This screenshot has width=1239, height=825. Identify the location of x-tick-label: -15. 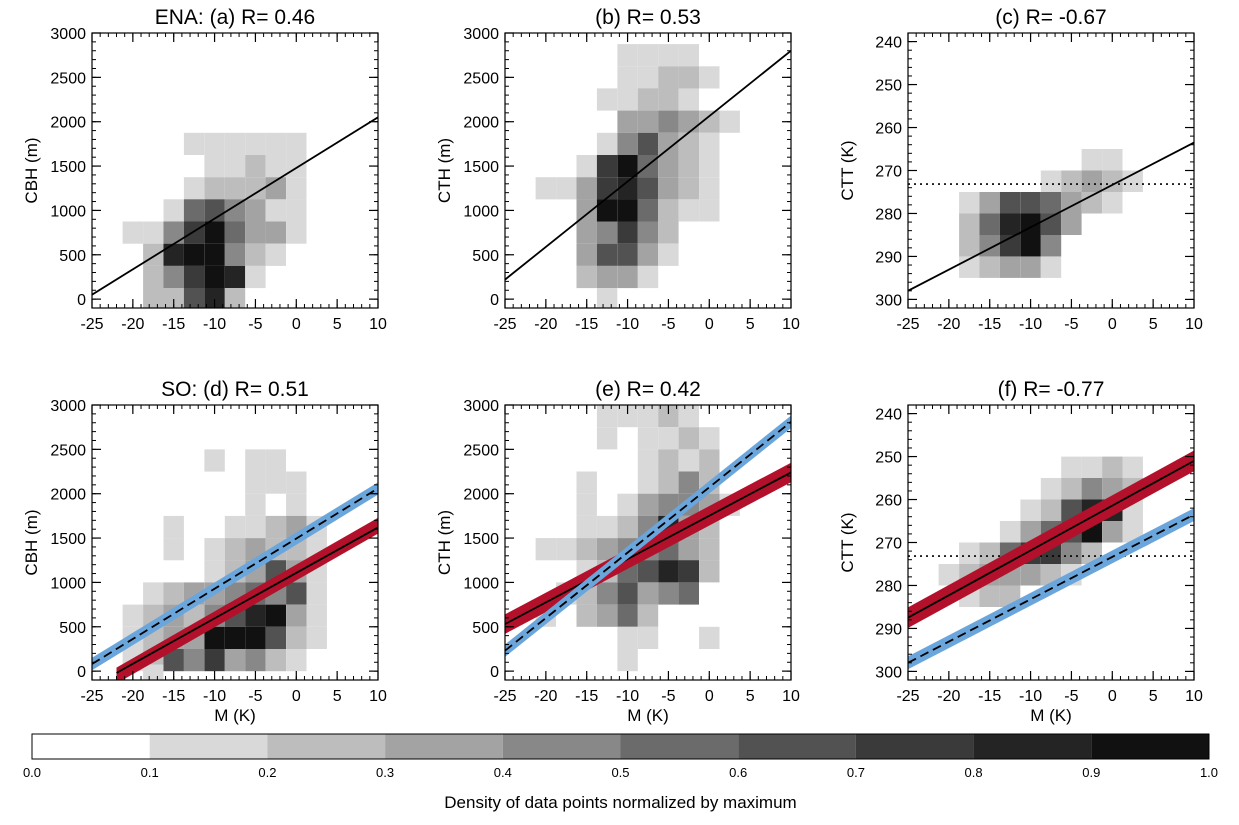
(586, 324).